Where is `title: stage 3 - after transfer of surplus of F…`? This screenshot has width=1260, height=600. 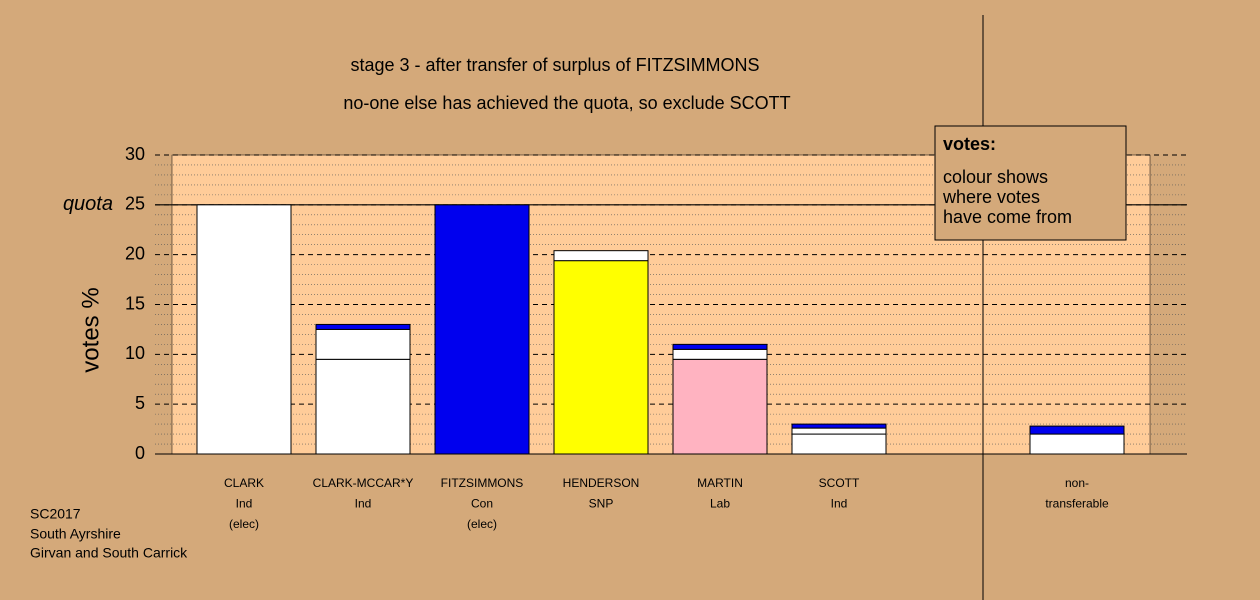 title: stage 3 - after transfer of surplus of F… is located at coordinates (554, 65).